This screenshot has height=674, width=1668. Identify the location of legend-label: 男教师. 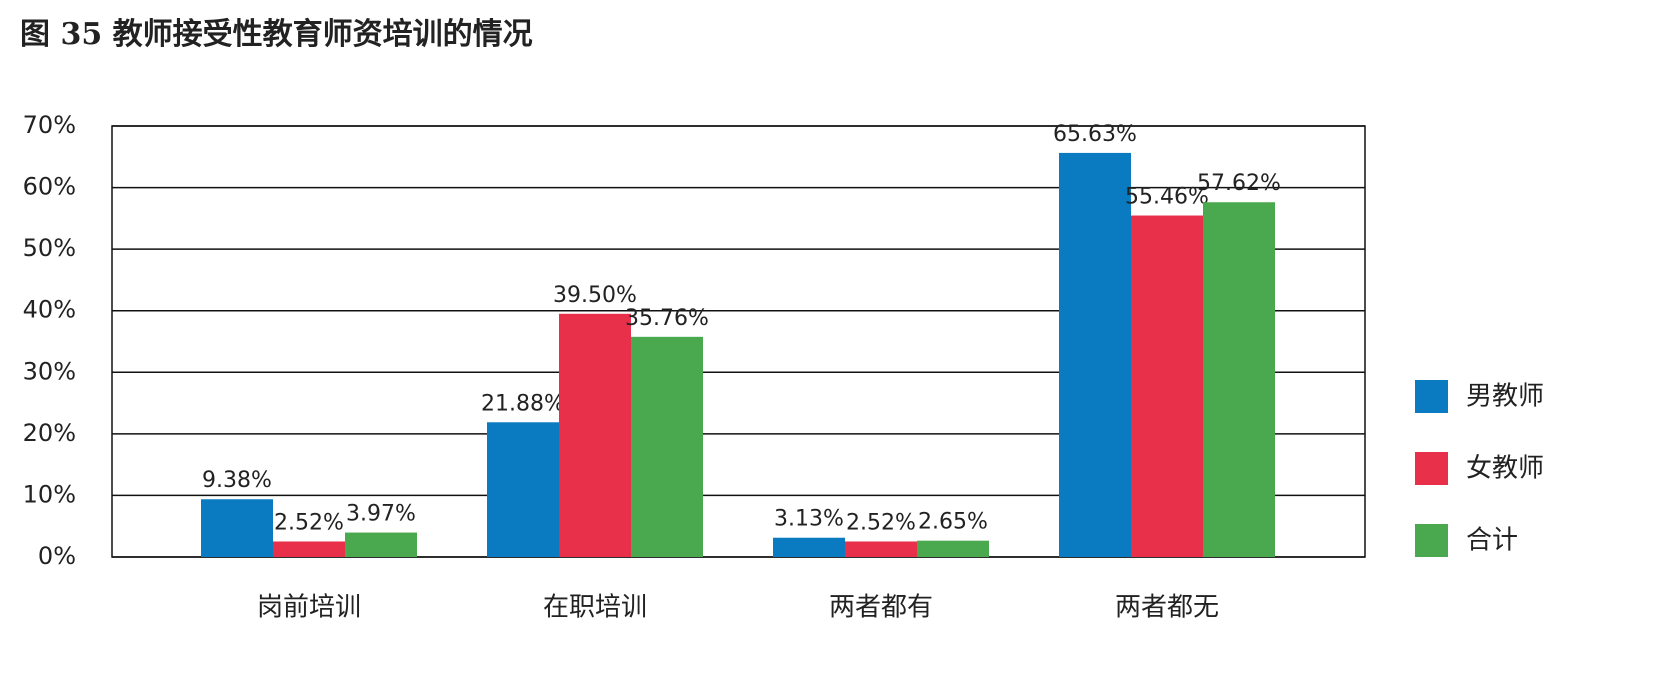
(1505, 397).